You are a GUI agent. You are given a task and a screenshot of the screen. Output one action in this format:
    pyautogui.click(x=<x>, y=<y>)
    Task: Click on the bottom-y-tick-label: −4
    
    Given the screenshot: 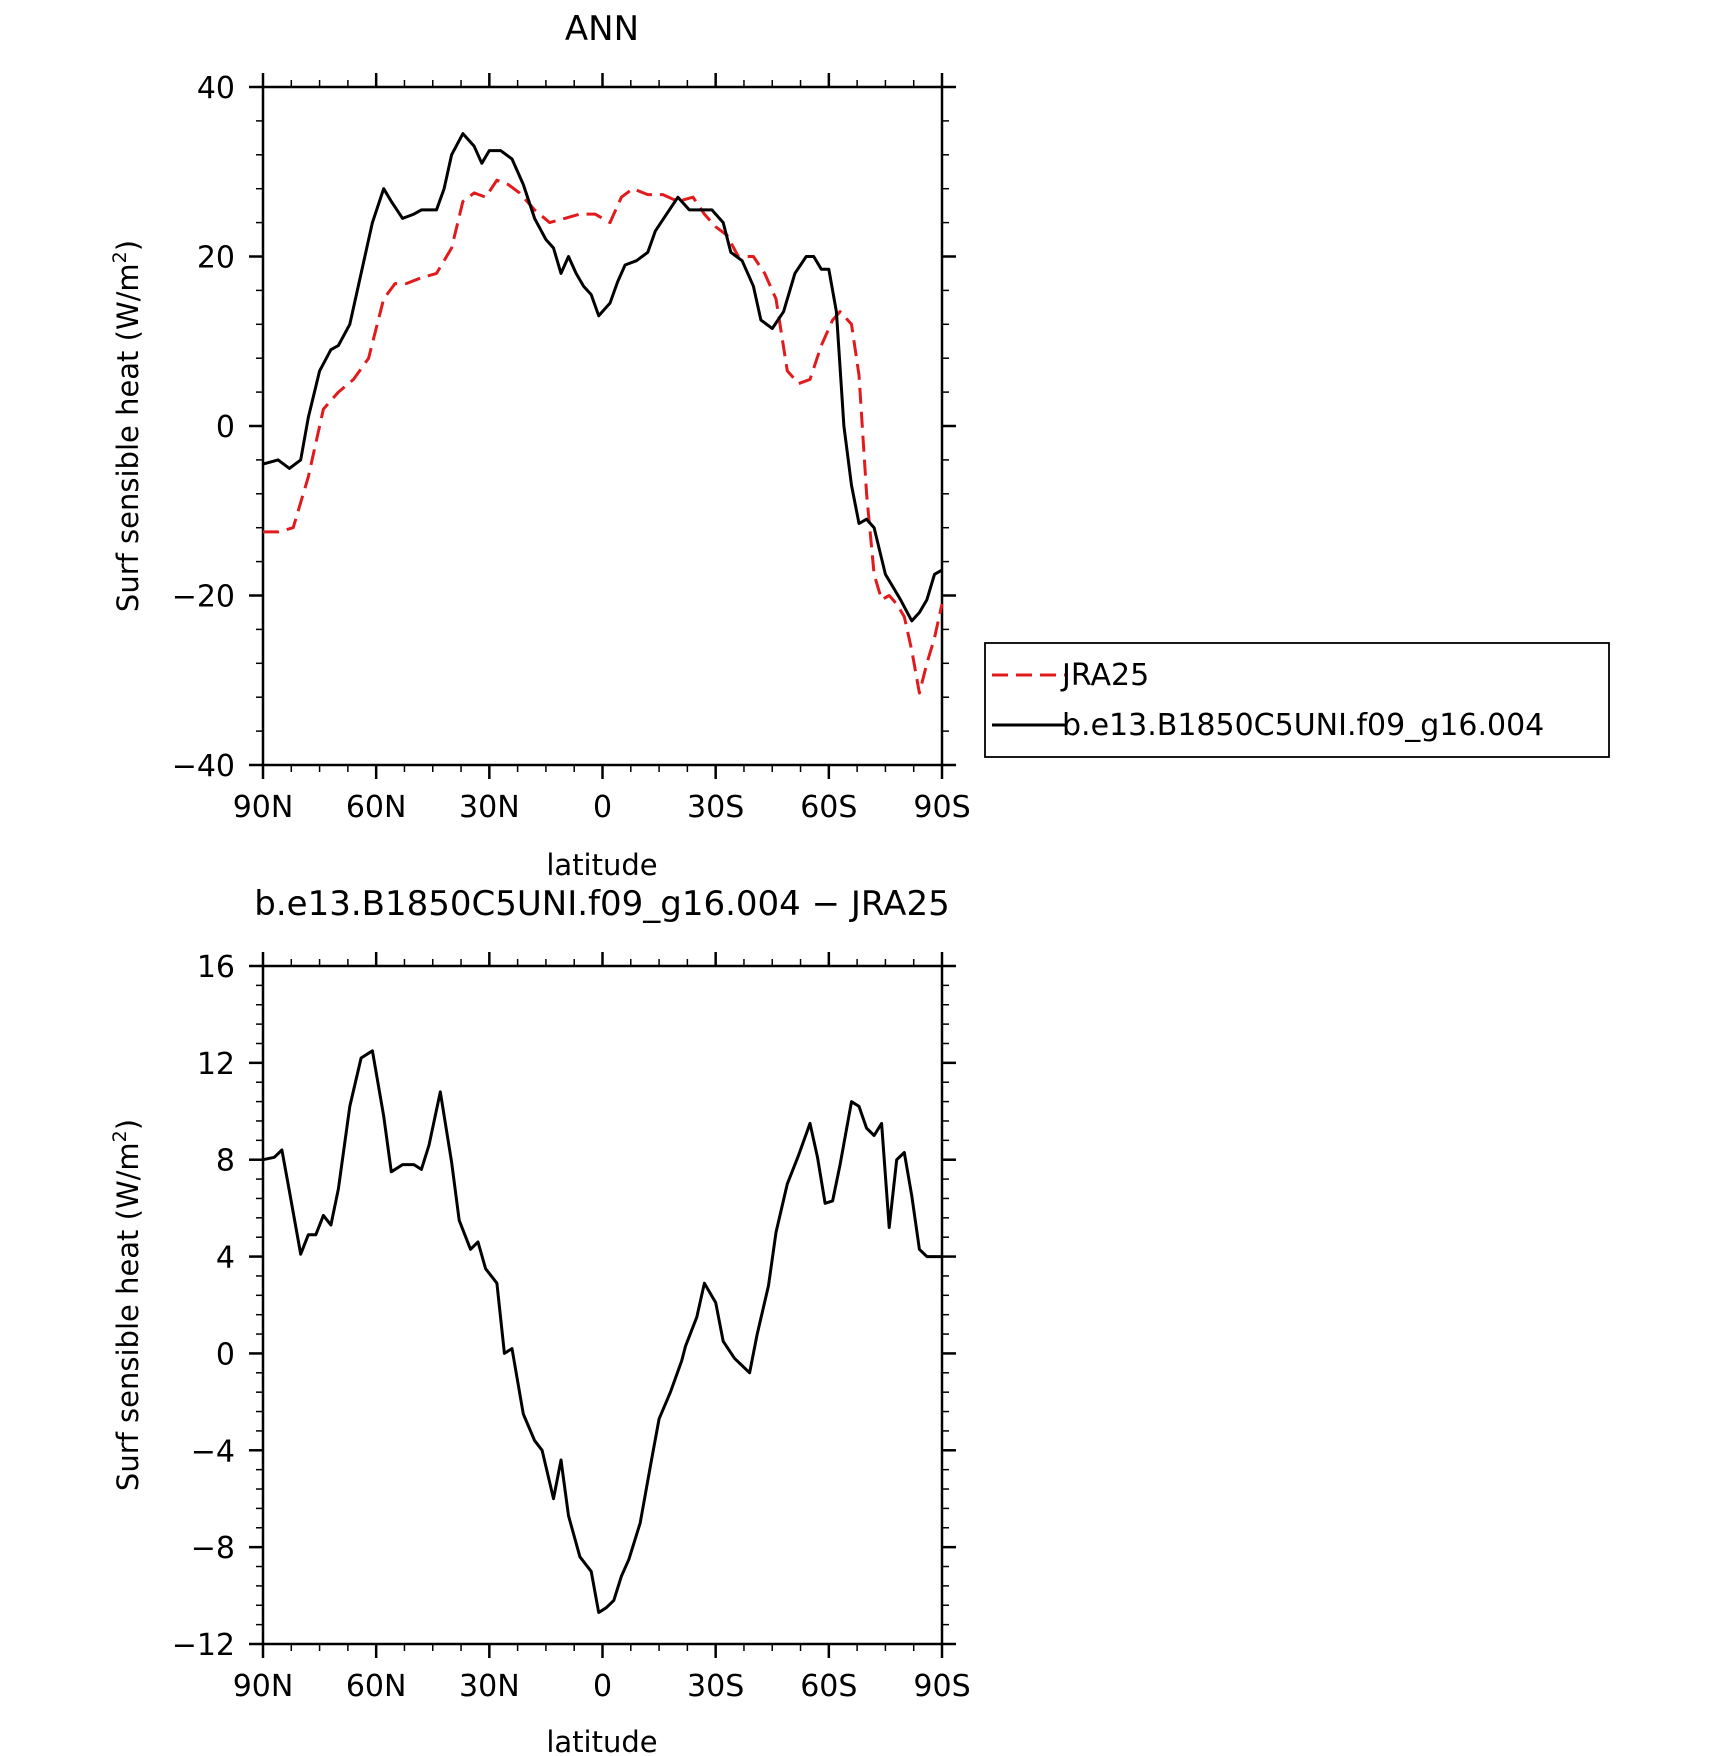 What is the action you would take?
    pyautogui.click(x=213, y=1451)
    